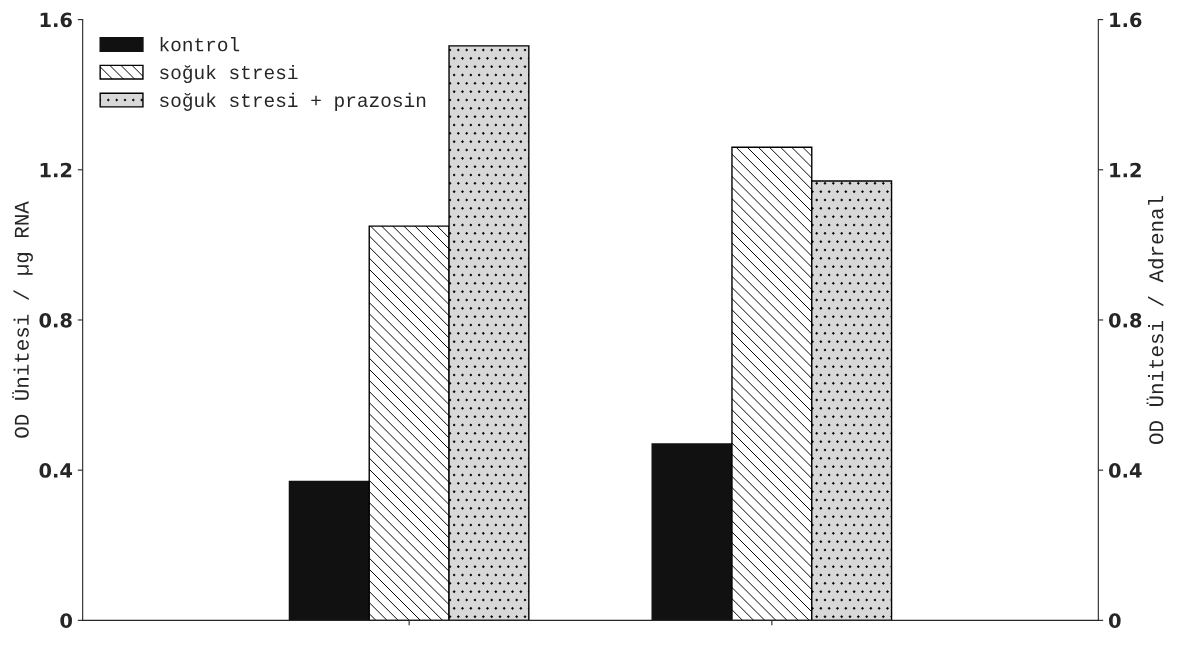 The width and height of the screenshot is (1181, 653). What do you see at coordinates (55, 320) in the screenshot?
I see `y-tick-label: 0.8` at bounding box center [55, 320].